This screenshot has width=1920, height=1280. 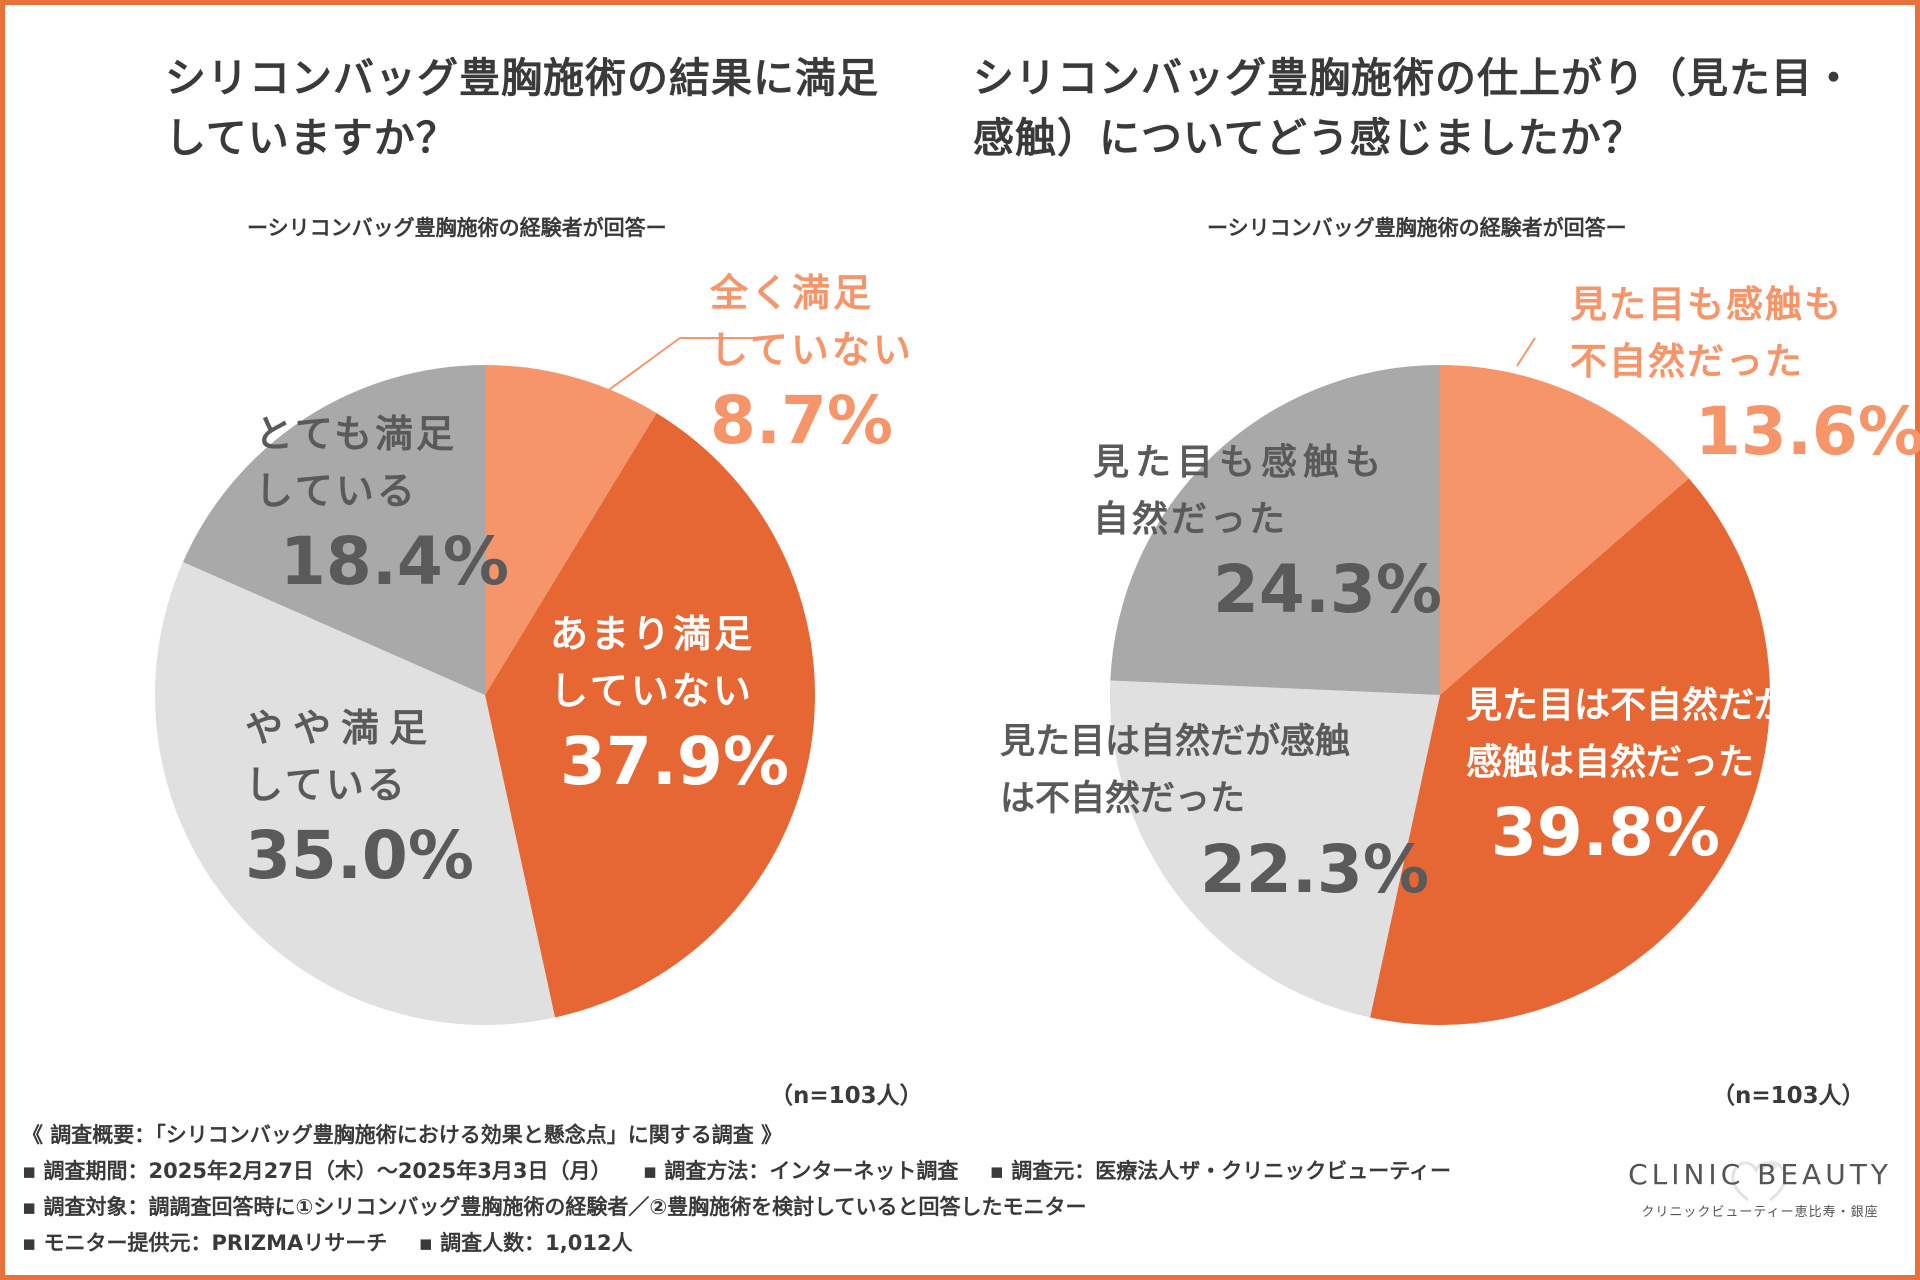 What do you see at coordinates (1123, 799) in the screenshot?
I see `right-slice-3-label-line-2: は不自然だった` at bounding box center [1123, 799].